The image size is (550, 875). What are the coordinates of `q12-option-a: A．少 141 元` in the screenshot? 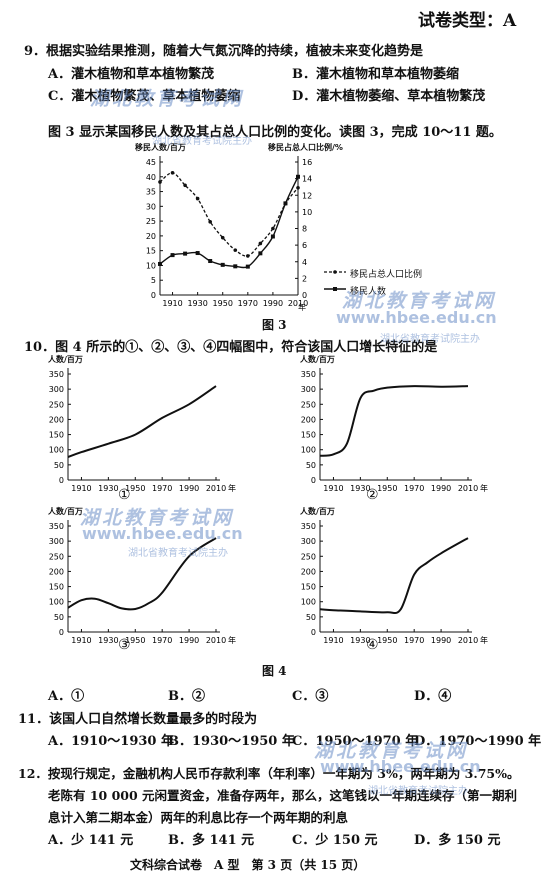 It's located at (91, 840).